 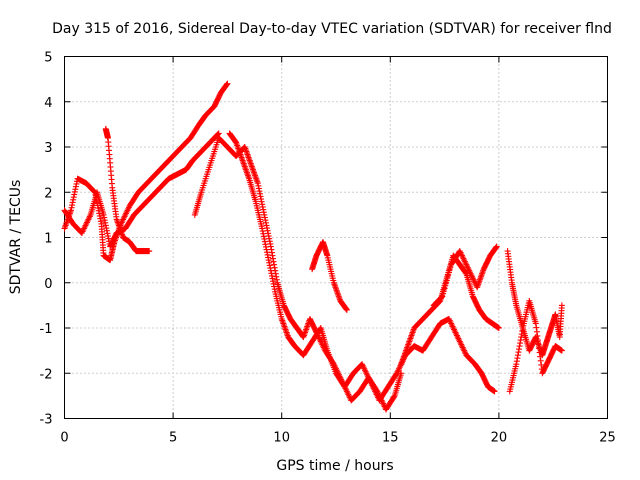 I want to click on series-track-j, so click(x=535, y=346).